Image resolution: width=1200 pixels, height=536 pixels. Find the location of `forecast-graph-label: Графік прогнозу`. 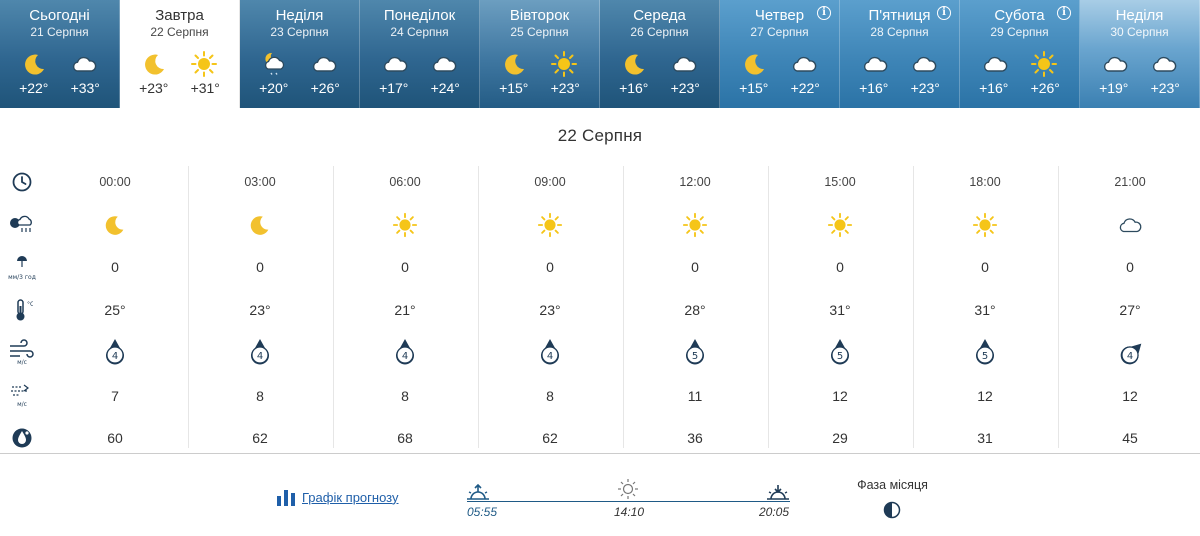

forecast-graph-label: Графік прогнозу is located at coordinates (350, 497).